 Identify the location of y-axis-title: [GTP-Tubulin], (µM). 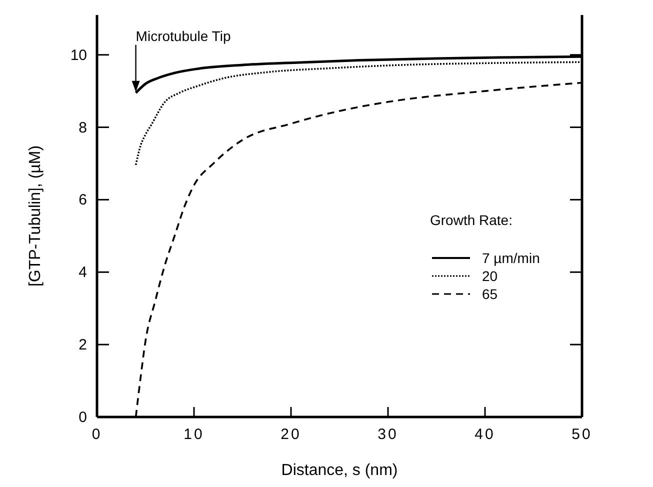
(35, 216).